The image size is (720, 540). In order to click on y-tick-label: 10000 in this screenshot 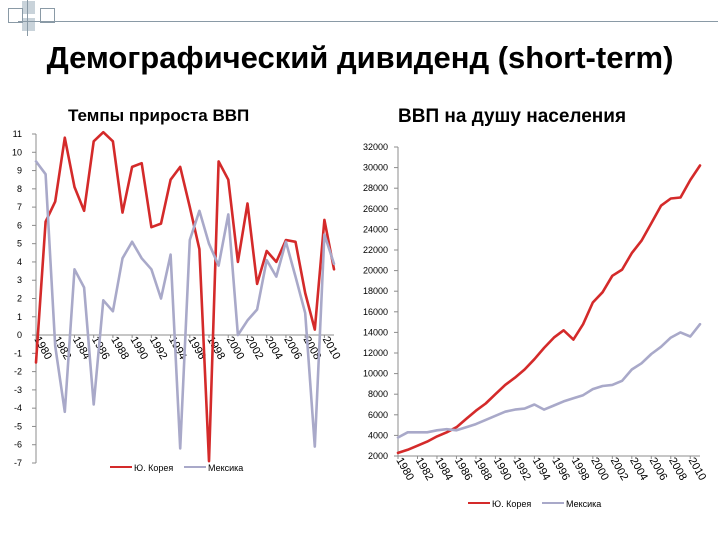, I will do `click(375, 374)`.